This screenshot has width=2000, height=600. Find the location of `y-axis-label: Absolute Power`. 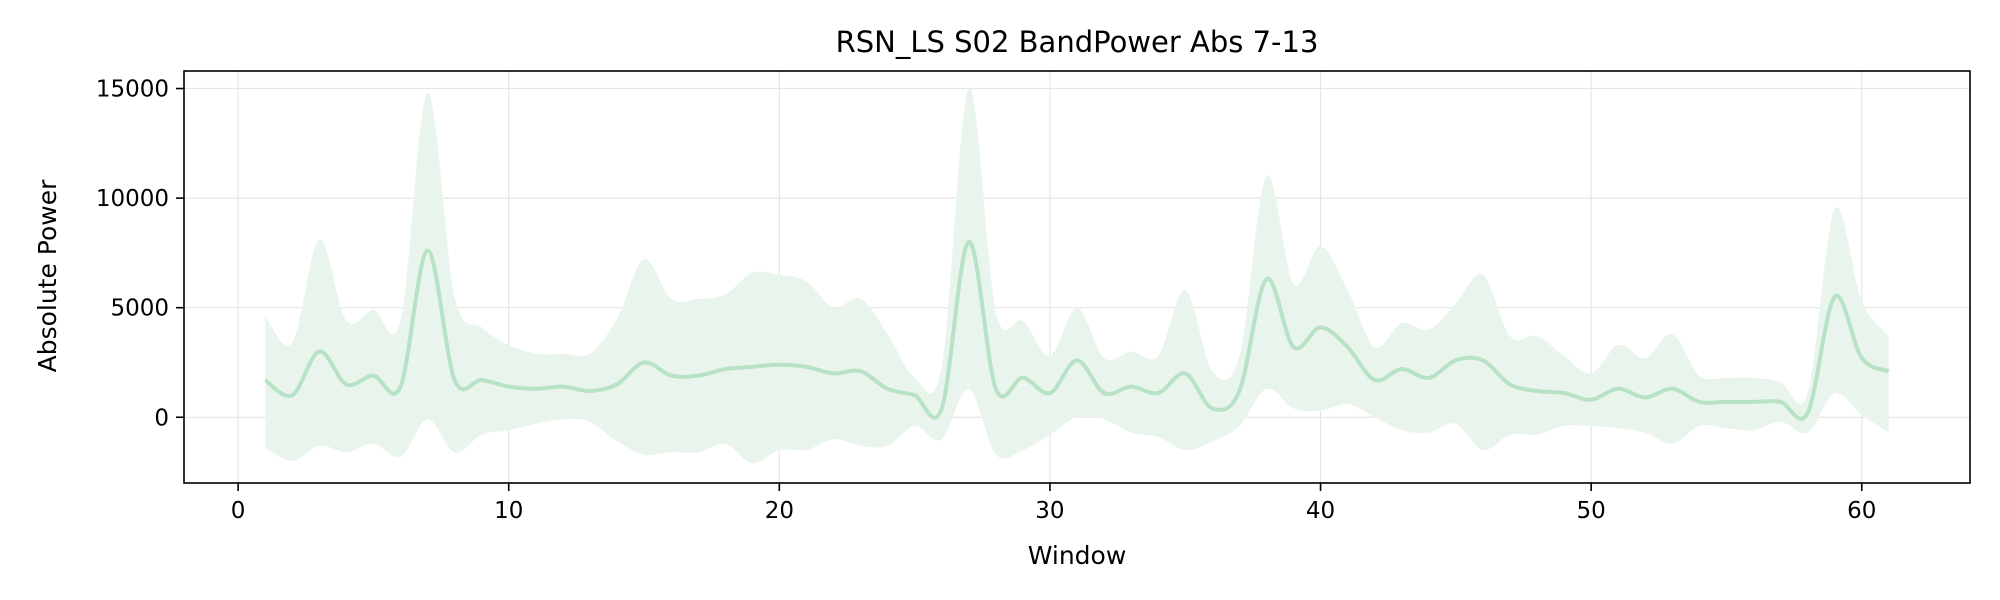

y-axis-label: Absolute Power is located at coordinates (47, 276).